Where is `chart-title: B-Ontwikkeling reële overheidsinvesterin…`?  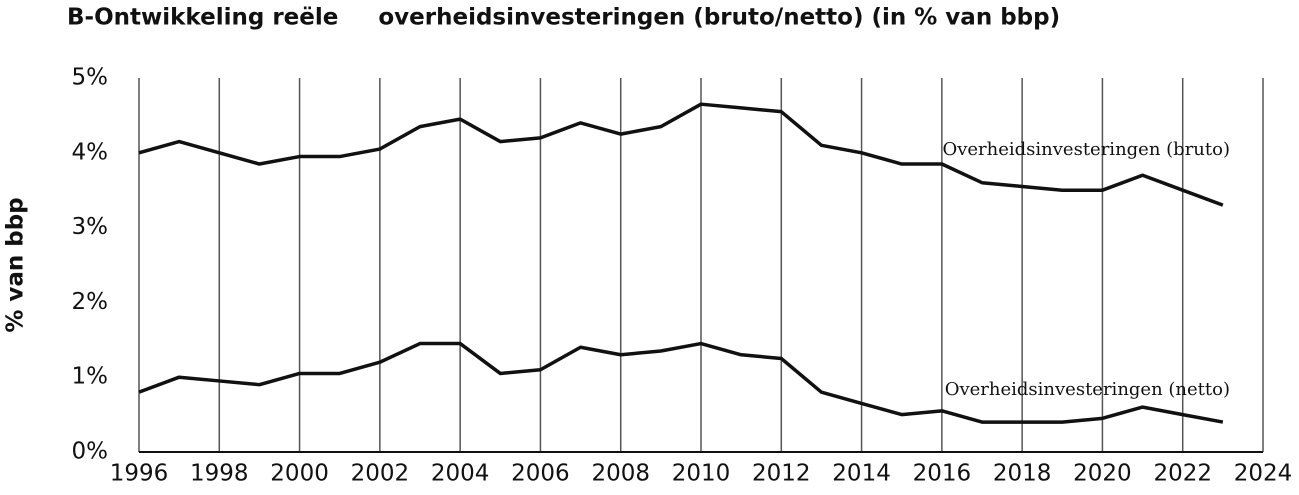
chart-title: B-Ontwikkeling reële overheidsinvesterin… is located at coordinates (563, 18).